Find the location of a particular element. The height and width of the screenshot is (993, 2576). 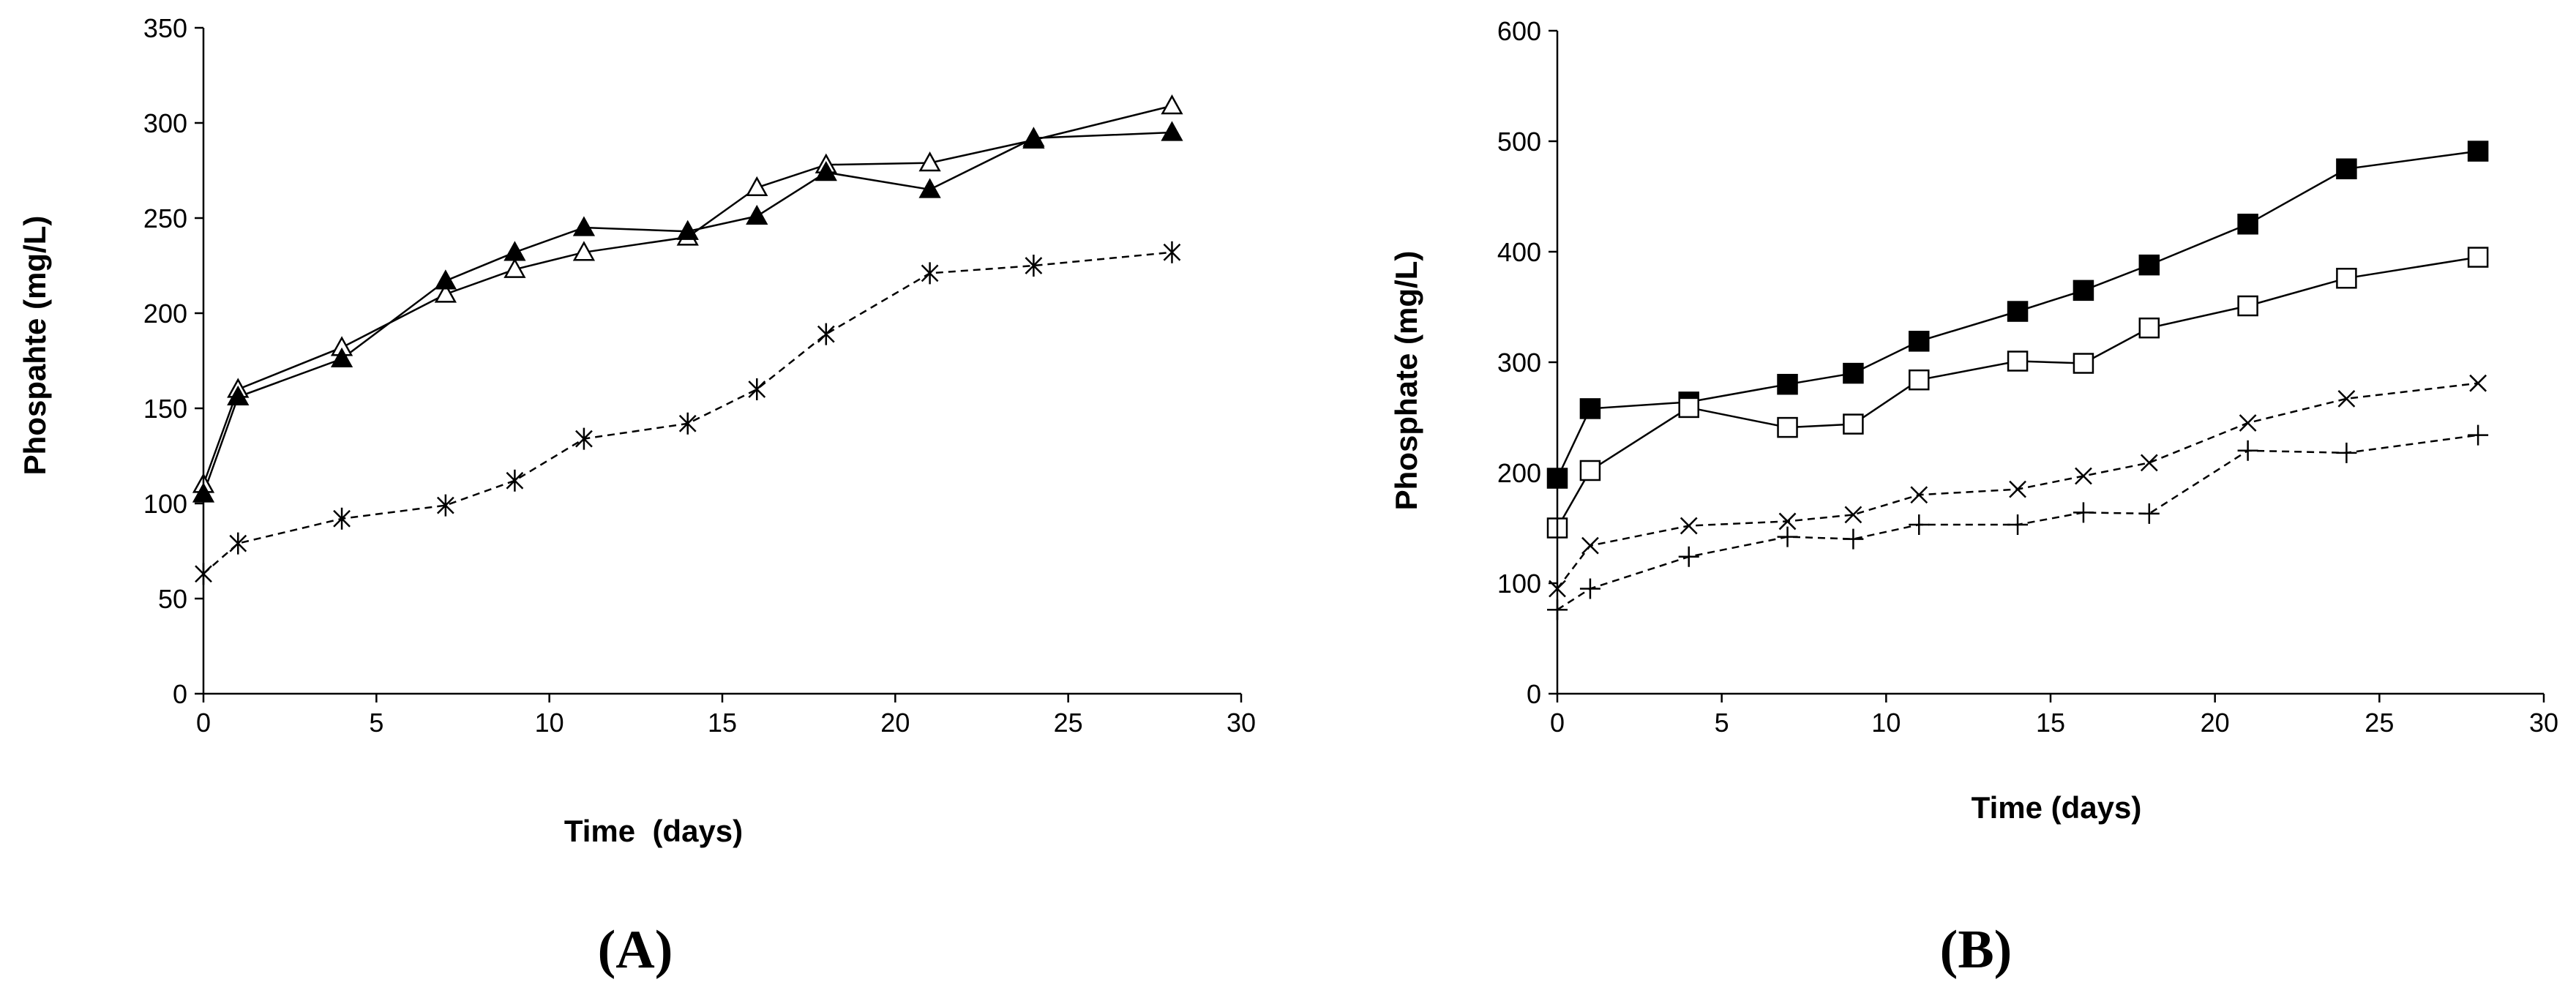

chart-a-y-tick-label: 300 is located at coordinates (165, 123).